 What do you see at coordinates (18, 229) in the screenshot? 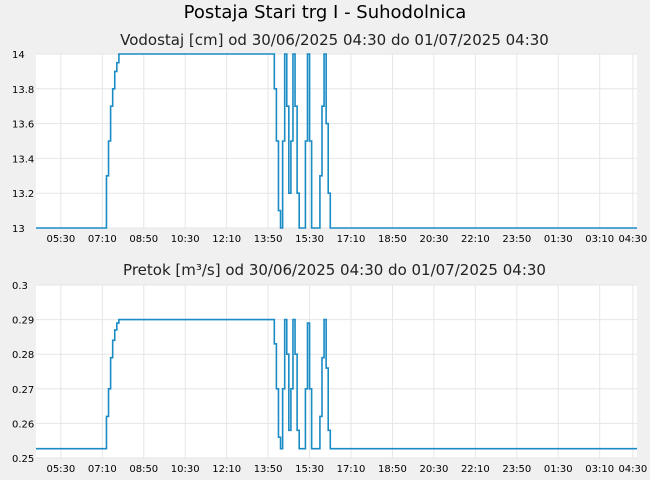
I see `y-tick-label: 13` at bounding box center [18, 229].